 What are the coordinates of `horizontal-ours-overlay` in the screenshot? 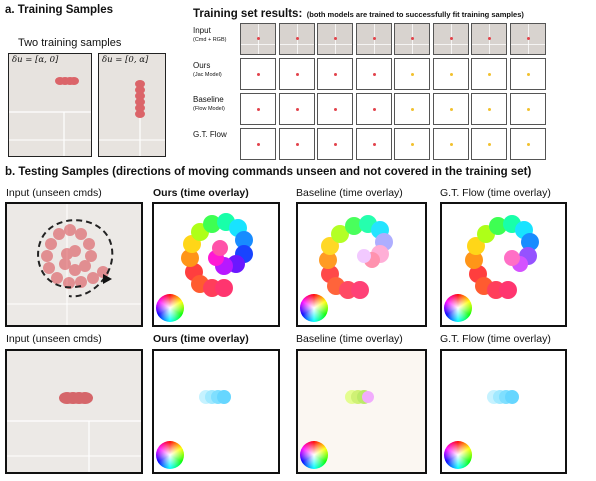 It's located at (215, 397).